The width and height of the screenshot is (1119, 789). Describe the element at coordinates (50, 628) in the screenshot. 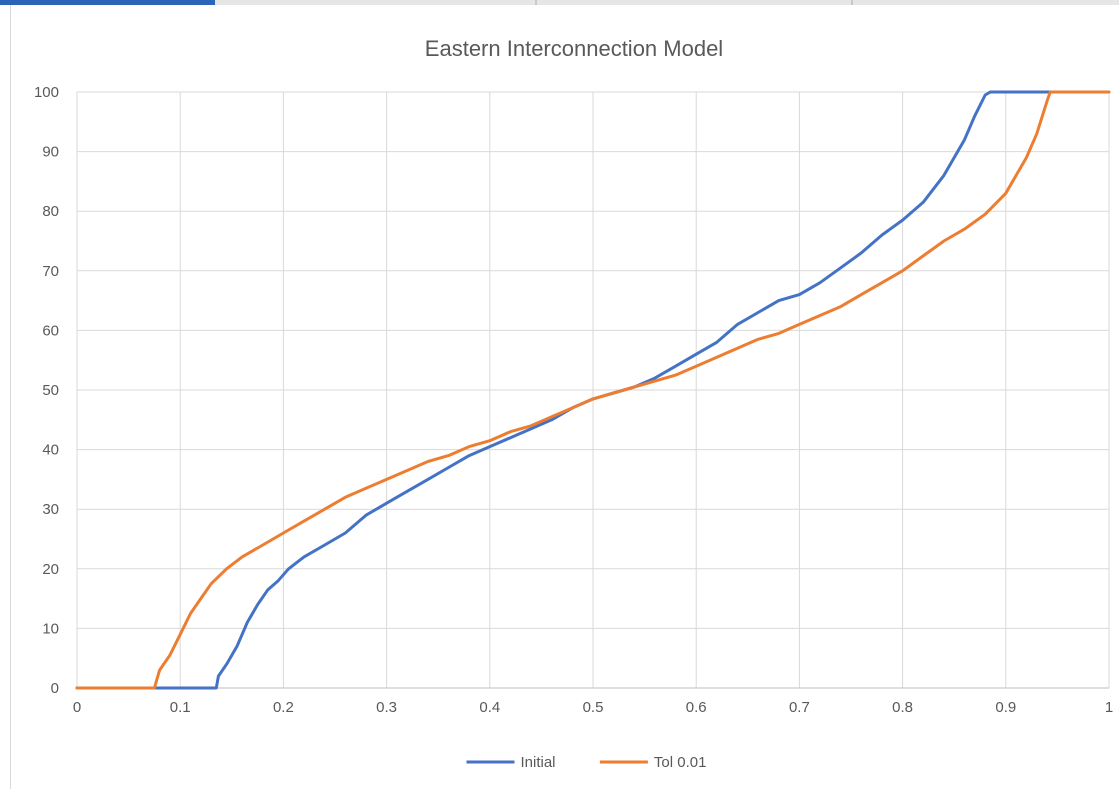

I see `y-tick-label: 10` at that location.